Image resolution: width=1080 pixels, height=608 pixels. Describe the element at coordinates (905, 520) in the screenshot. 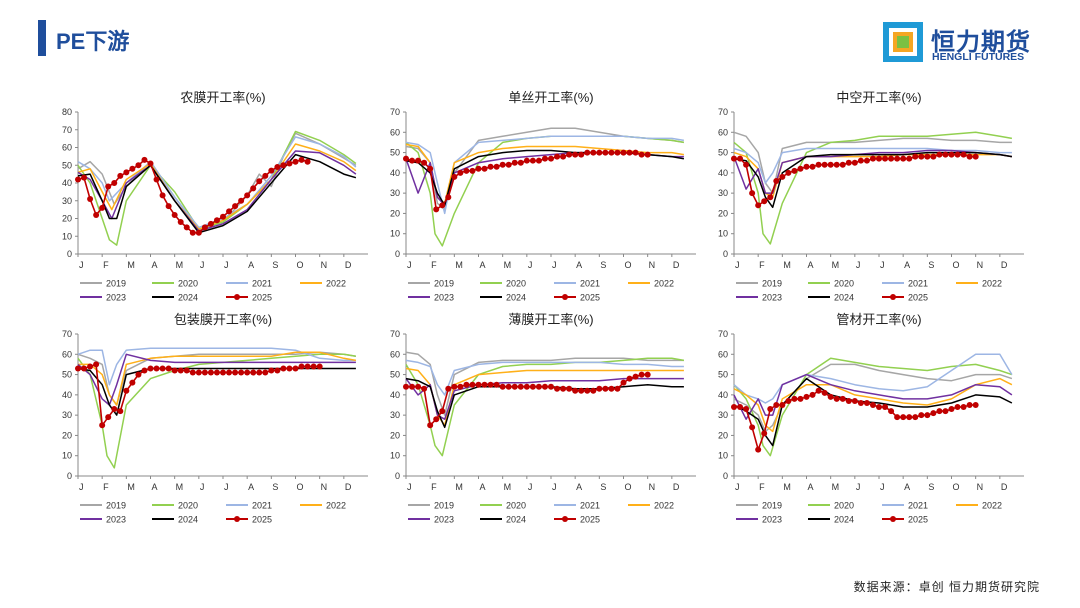

I see `legend-item-2025: 2025` at that location.